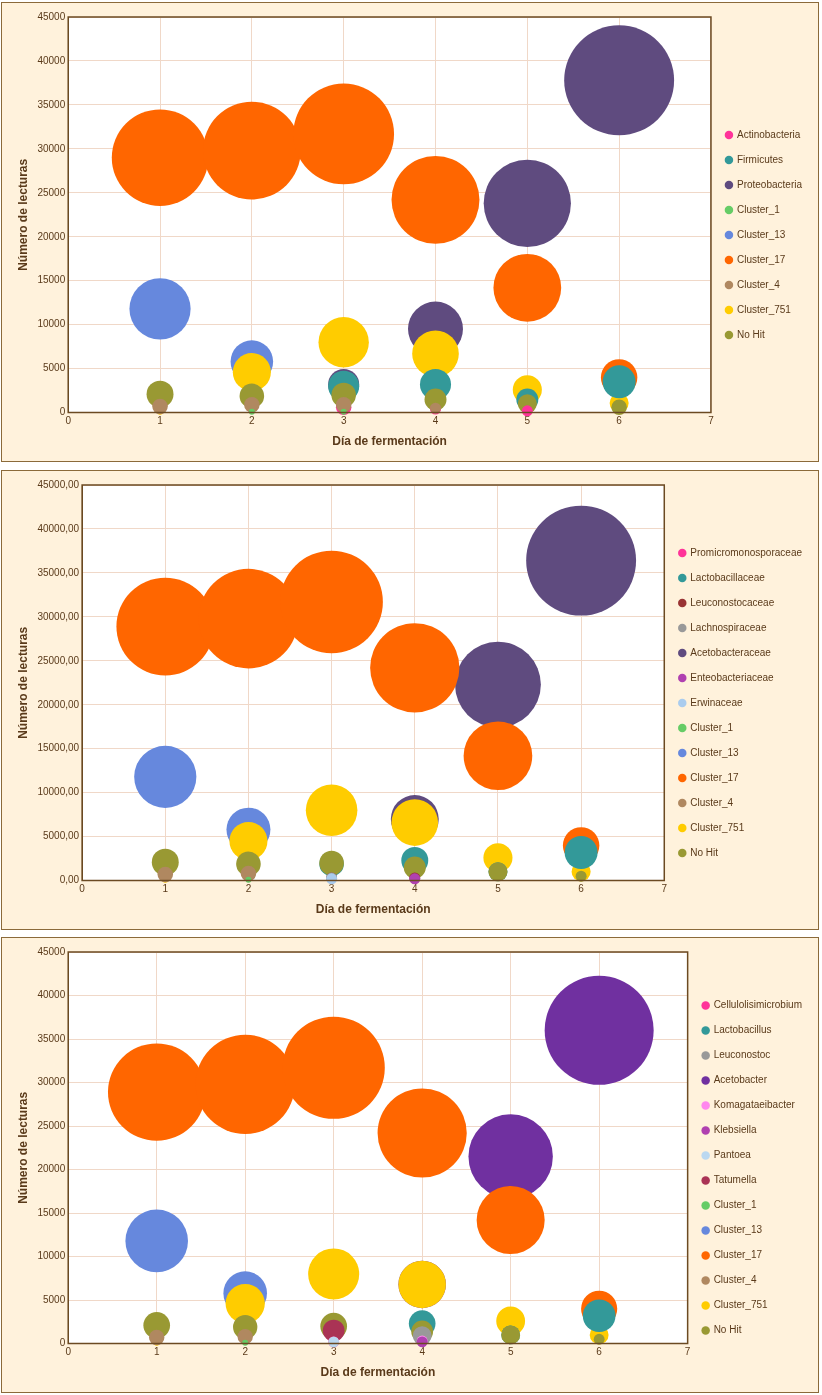  I want to click on y-tick-label: 0,00, so click(69, 880).